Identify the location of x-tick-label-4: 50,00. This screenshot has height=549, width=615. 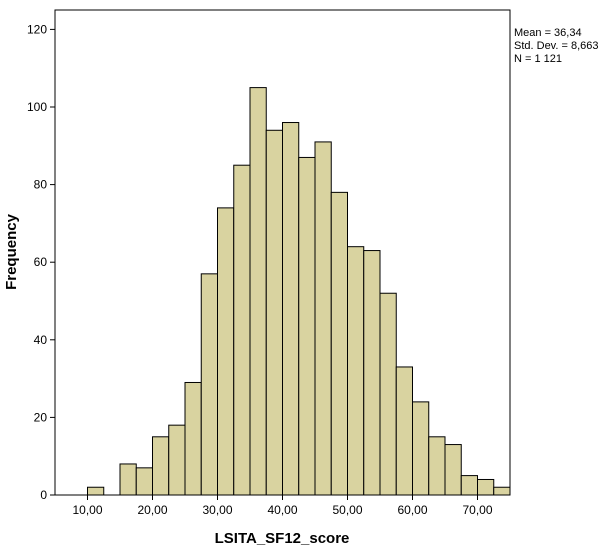
(347, 510).